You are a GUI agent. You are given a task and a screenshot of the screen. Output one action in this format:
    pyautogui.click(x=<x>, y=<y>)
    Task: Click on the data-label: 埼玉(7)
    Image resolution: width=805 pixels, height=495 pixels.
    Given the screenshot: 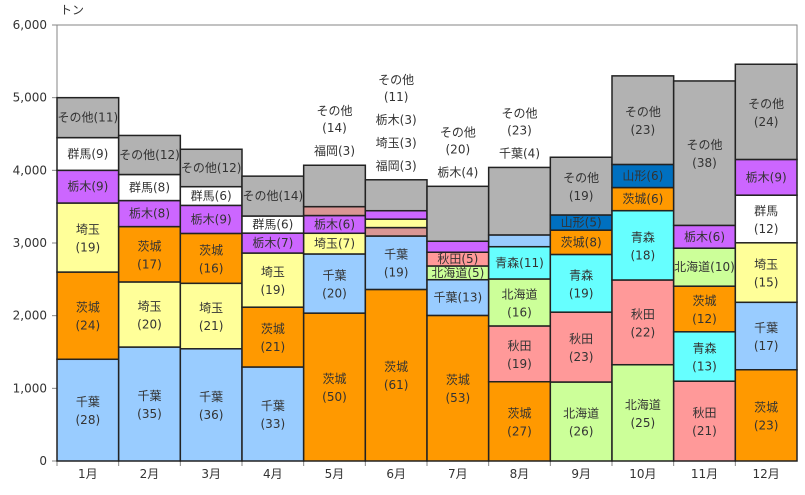 What is the action you would take?
    pyautogui.click(x=334, y=244)
    